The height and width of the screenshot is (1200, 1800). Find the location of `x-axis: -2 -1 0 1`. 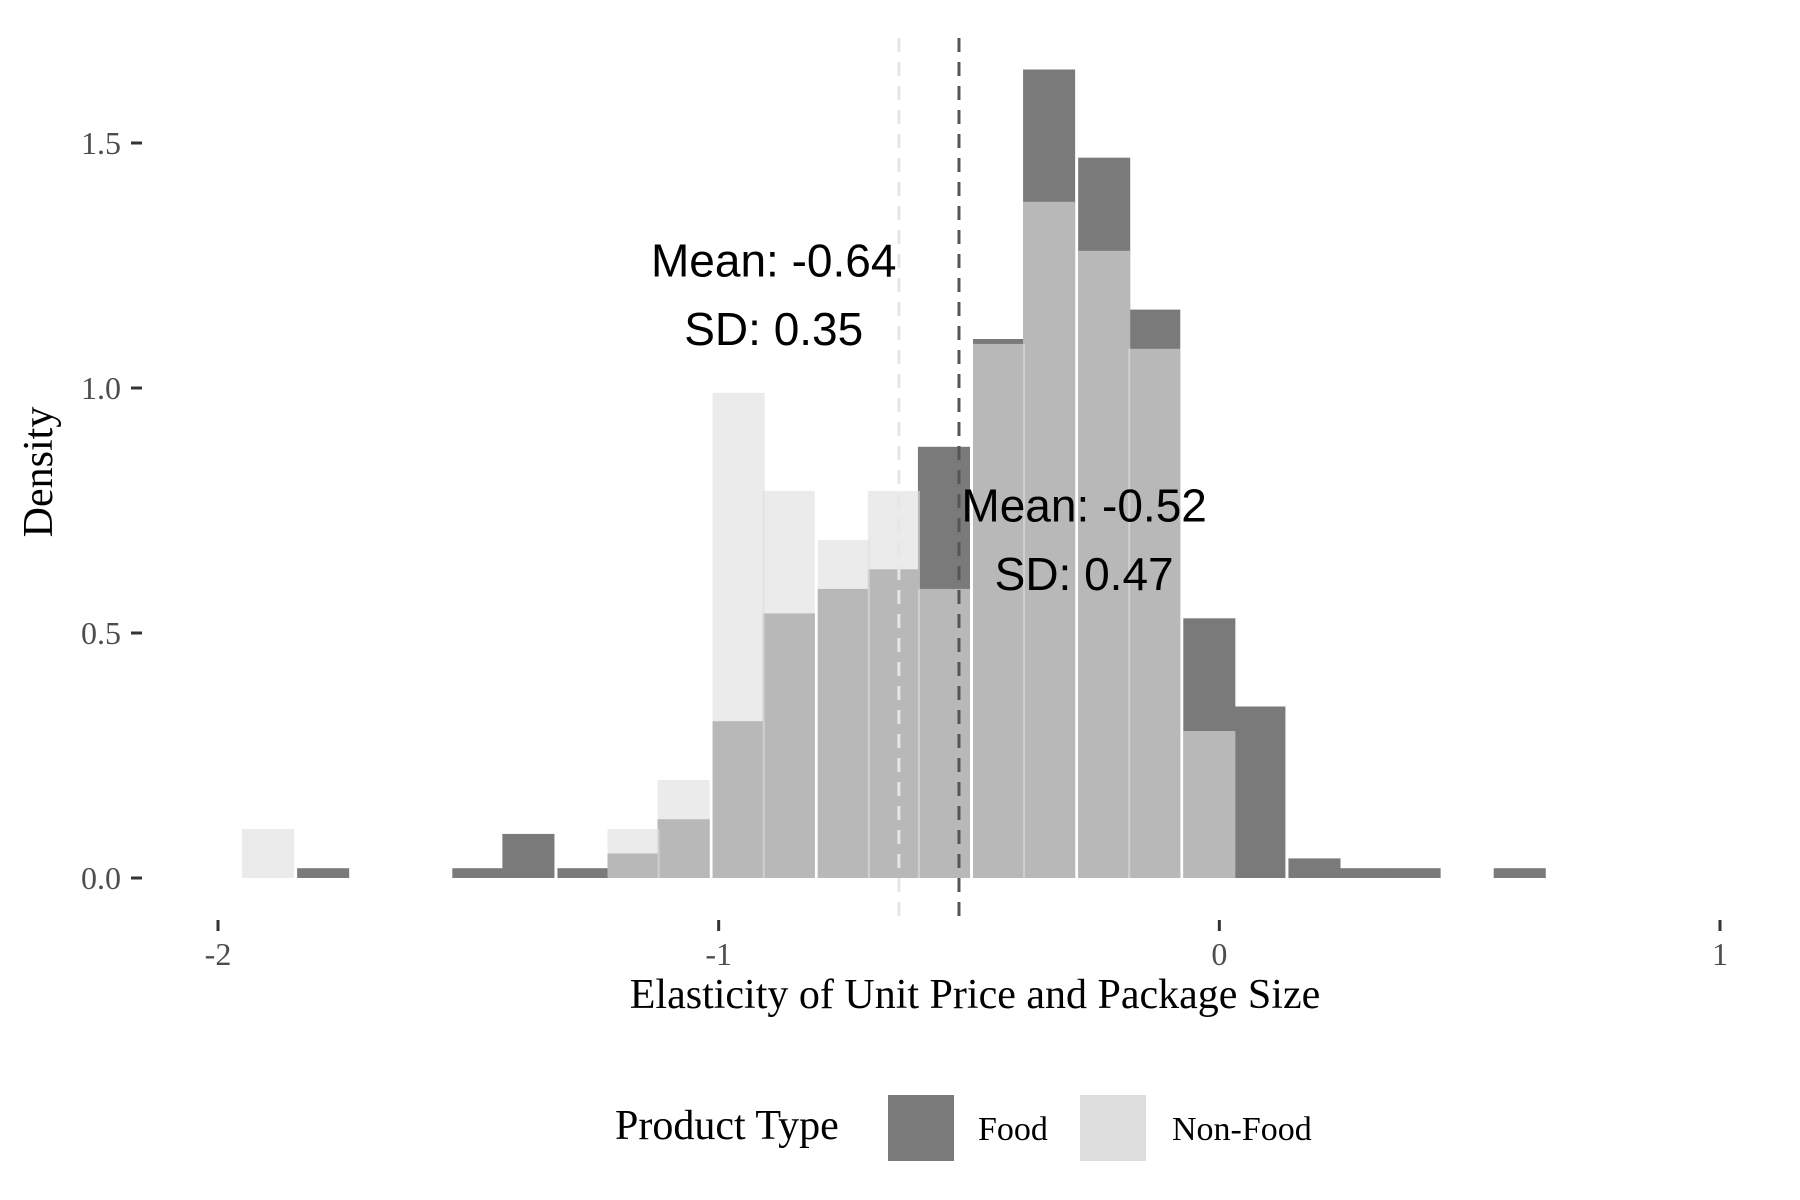

x-axis: -2 -1 0 1 is located at coordinates (966, 946).